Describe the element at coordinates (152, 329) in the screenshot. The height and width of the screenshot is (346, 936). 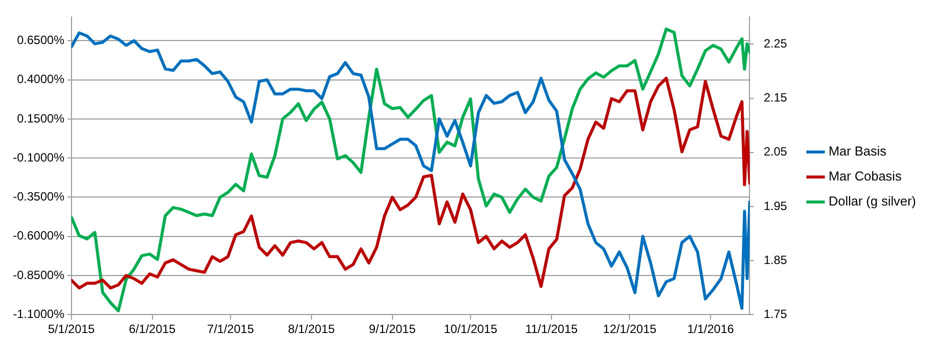
I see `x-tick-label: 6/1/2015` at that location.